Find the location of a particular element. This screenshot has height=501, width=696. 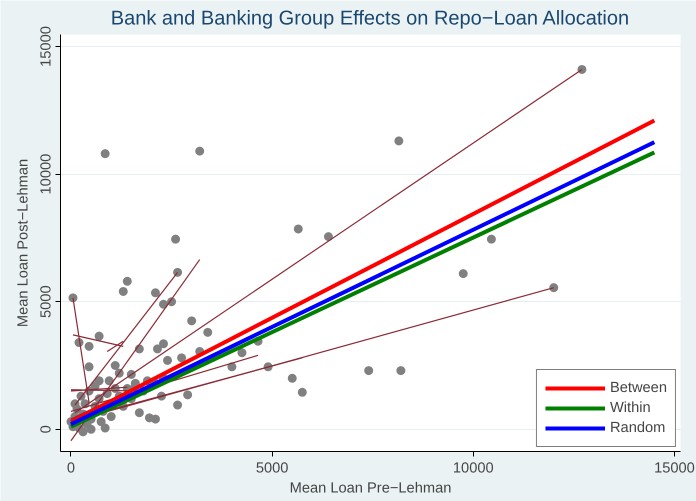

x-tick-label: 5000 is located at coordinates (272, 468).